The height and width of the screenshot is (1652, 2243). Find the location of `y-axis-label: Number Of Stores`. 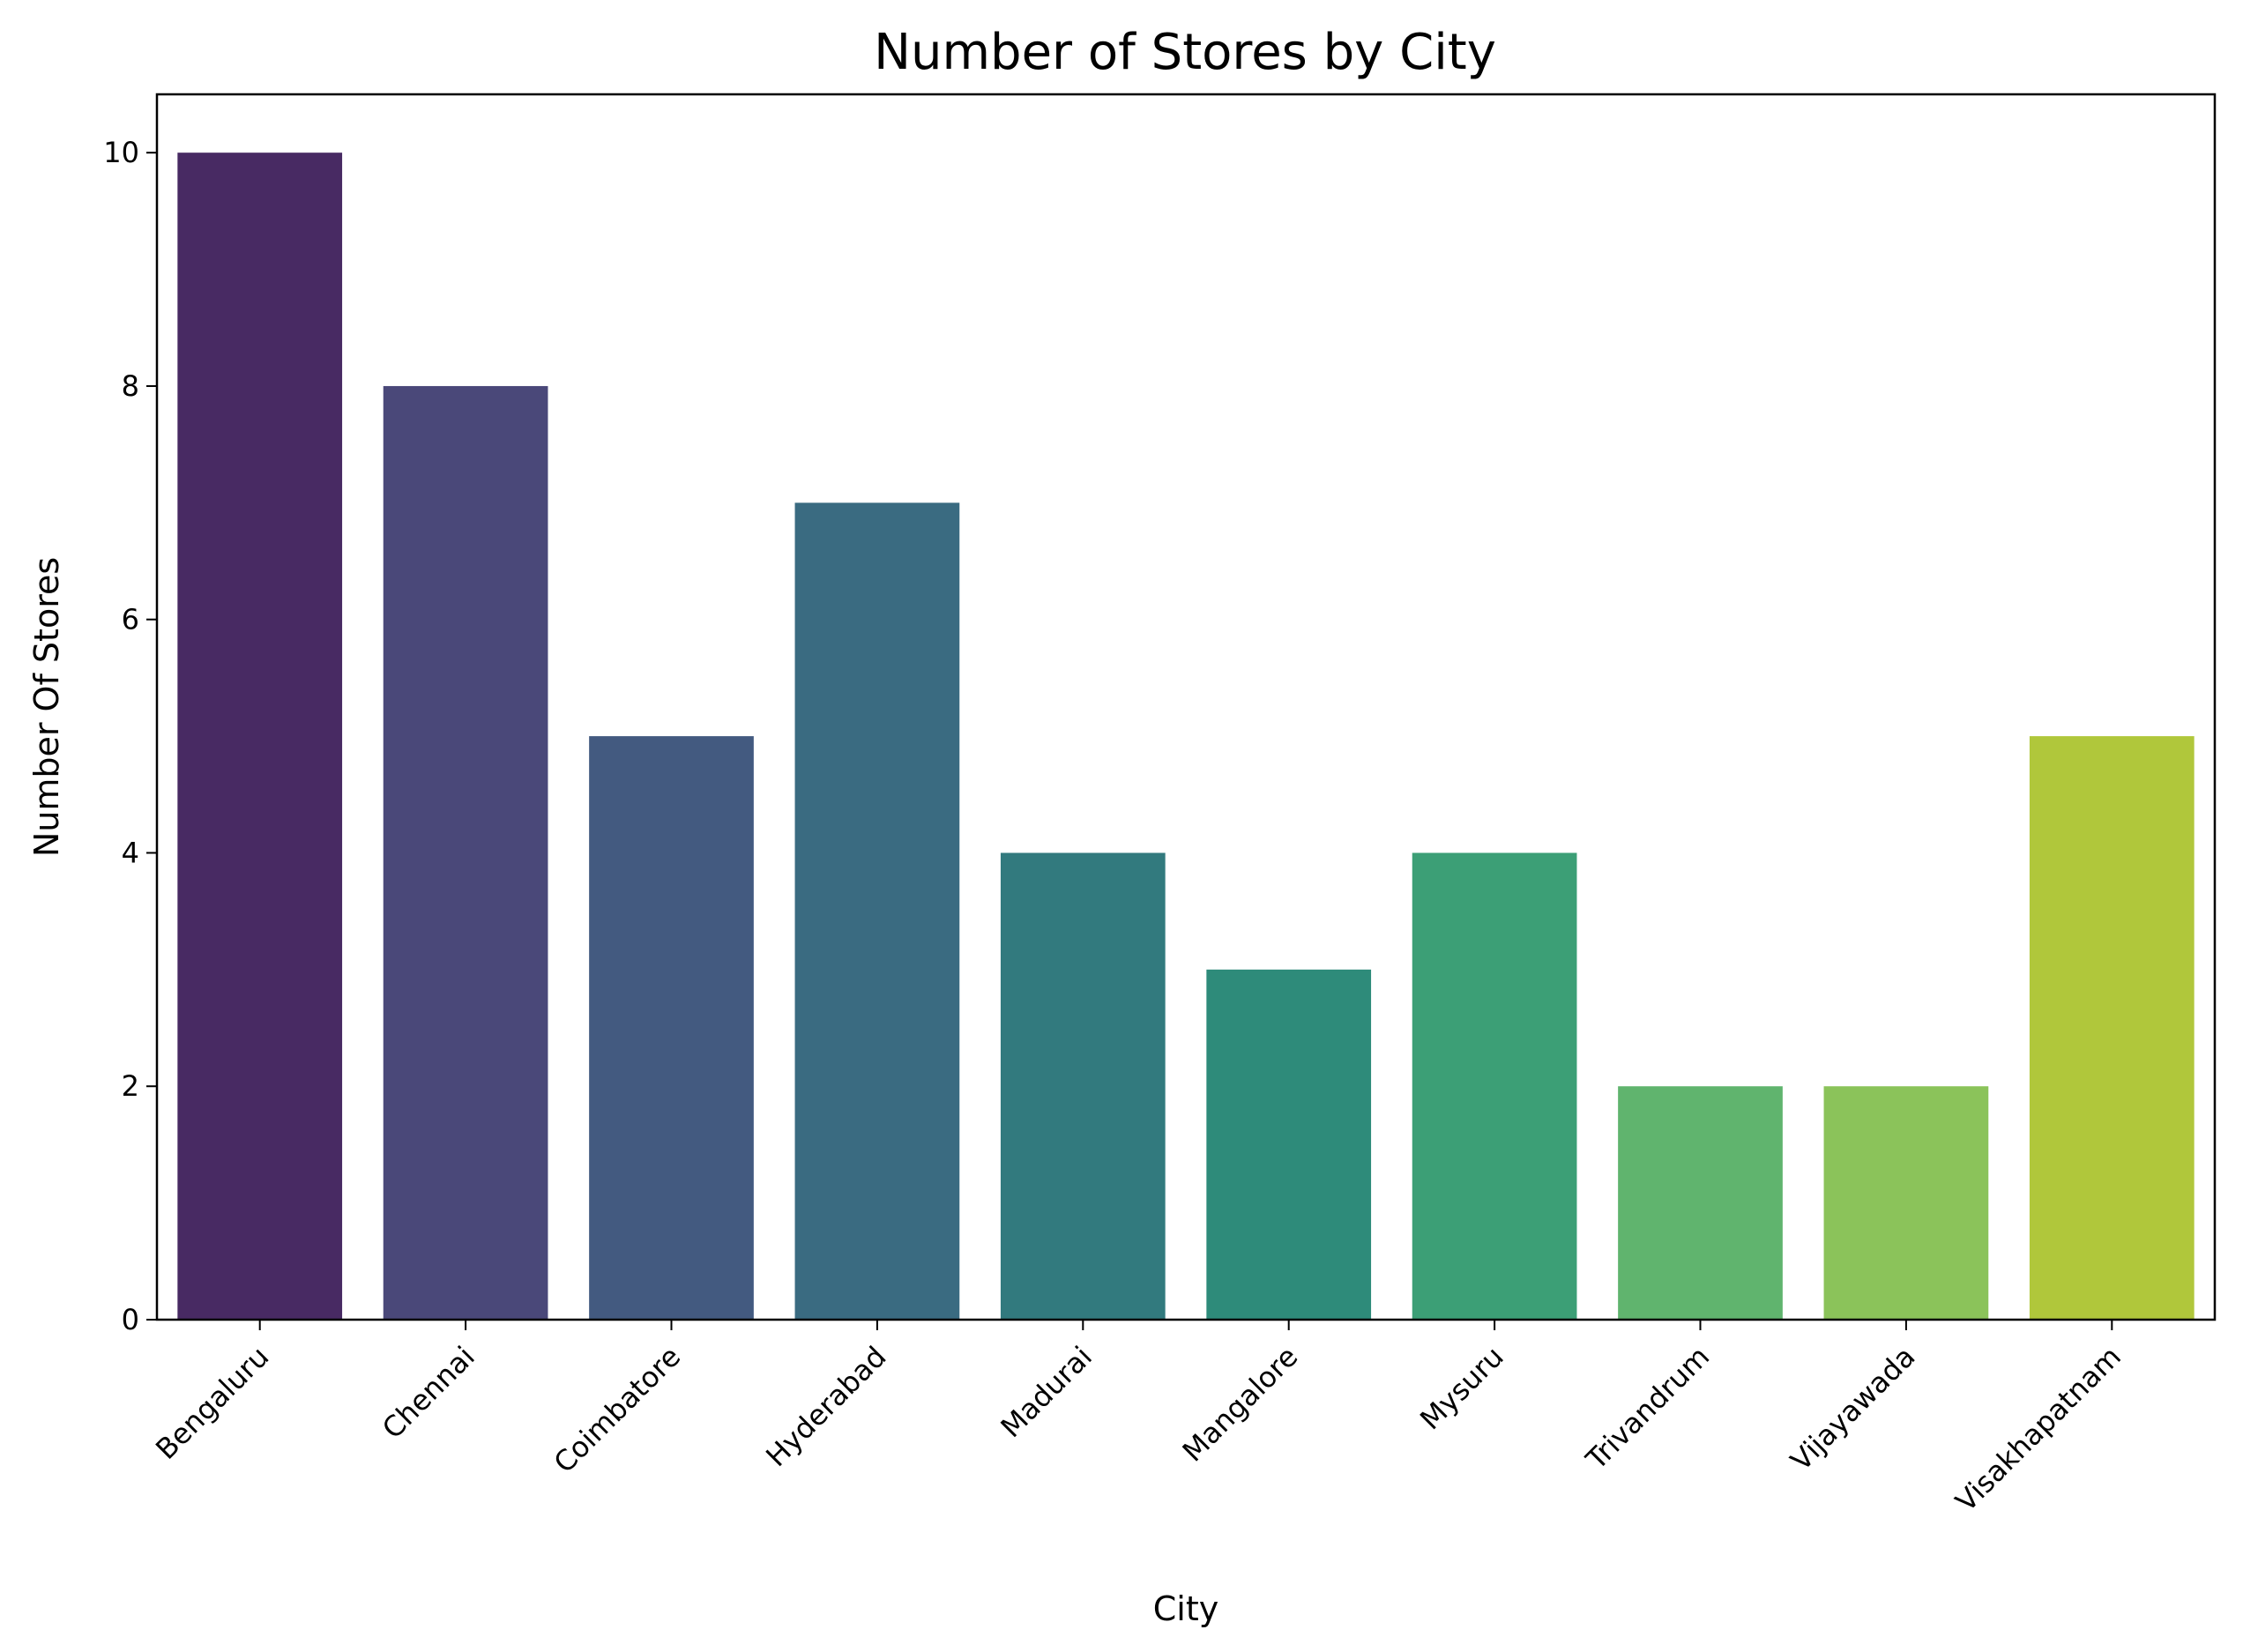

y-axis-label: Number Of Stores is located at coordinates (46, 707).